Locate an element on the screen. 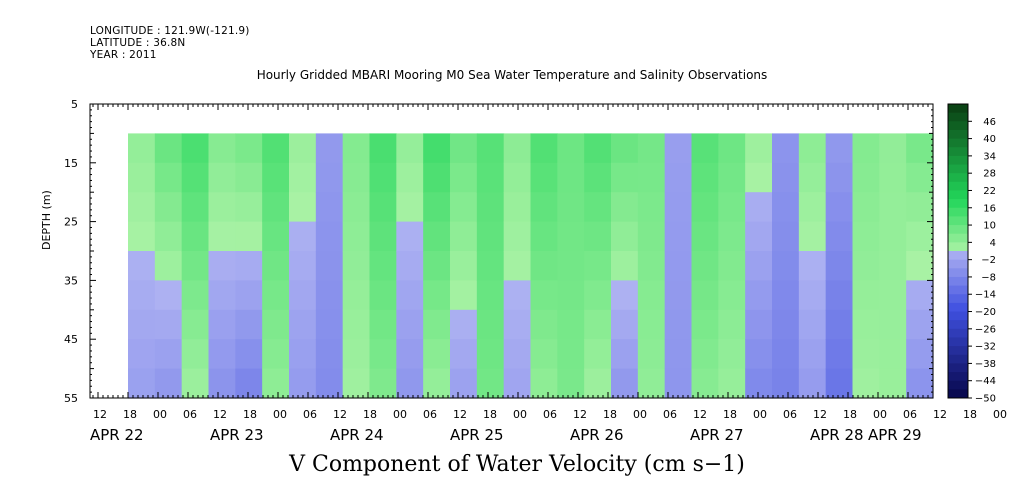 The width and height of the screenshot is (1009, 504). meta-latitude: LATITUDE : 36.8N is located at coordinates (138, 43).